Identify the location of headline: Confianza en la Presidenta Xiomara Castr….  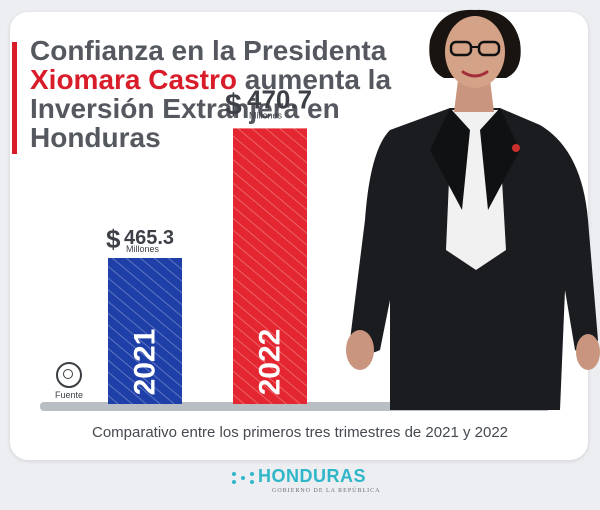
(225, 94).